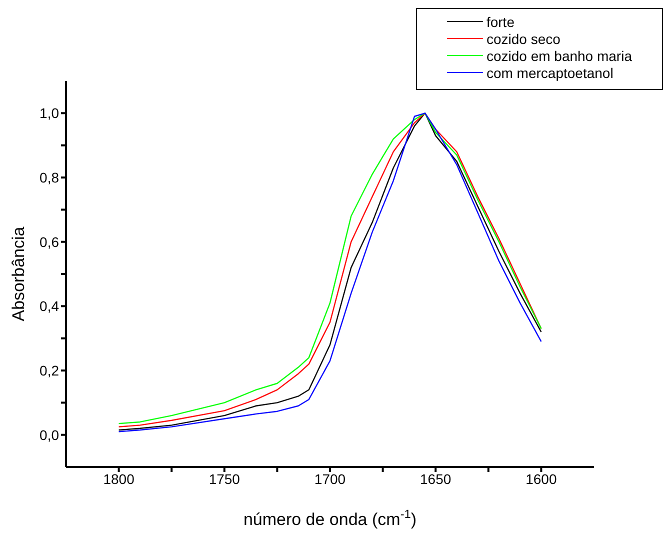 The width and height of the screenshot is (671, 544). I want to click on legend-label: cozido seco, so click(523, 38).